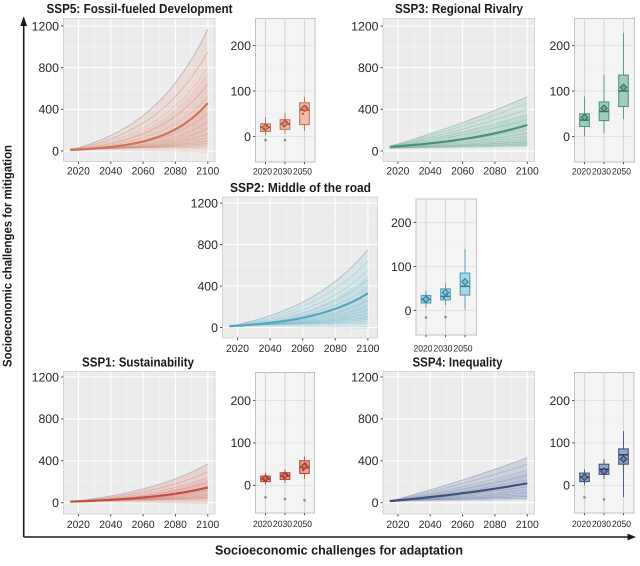  What do you see at coordinates (459, 8) in the screenshot?
I see `svg-text: SSP3: Regional Rivalry` at bounding box center [459, 8].